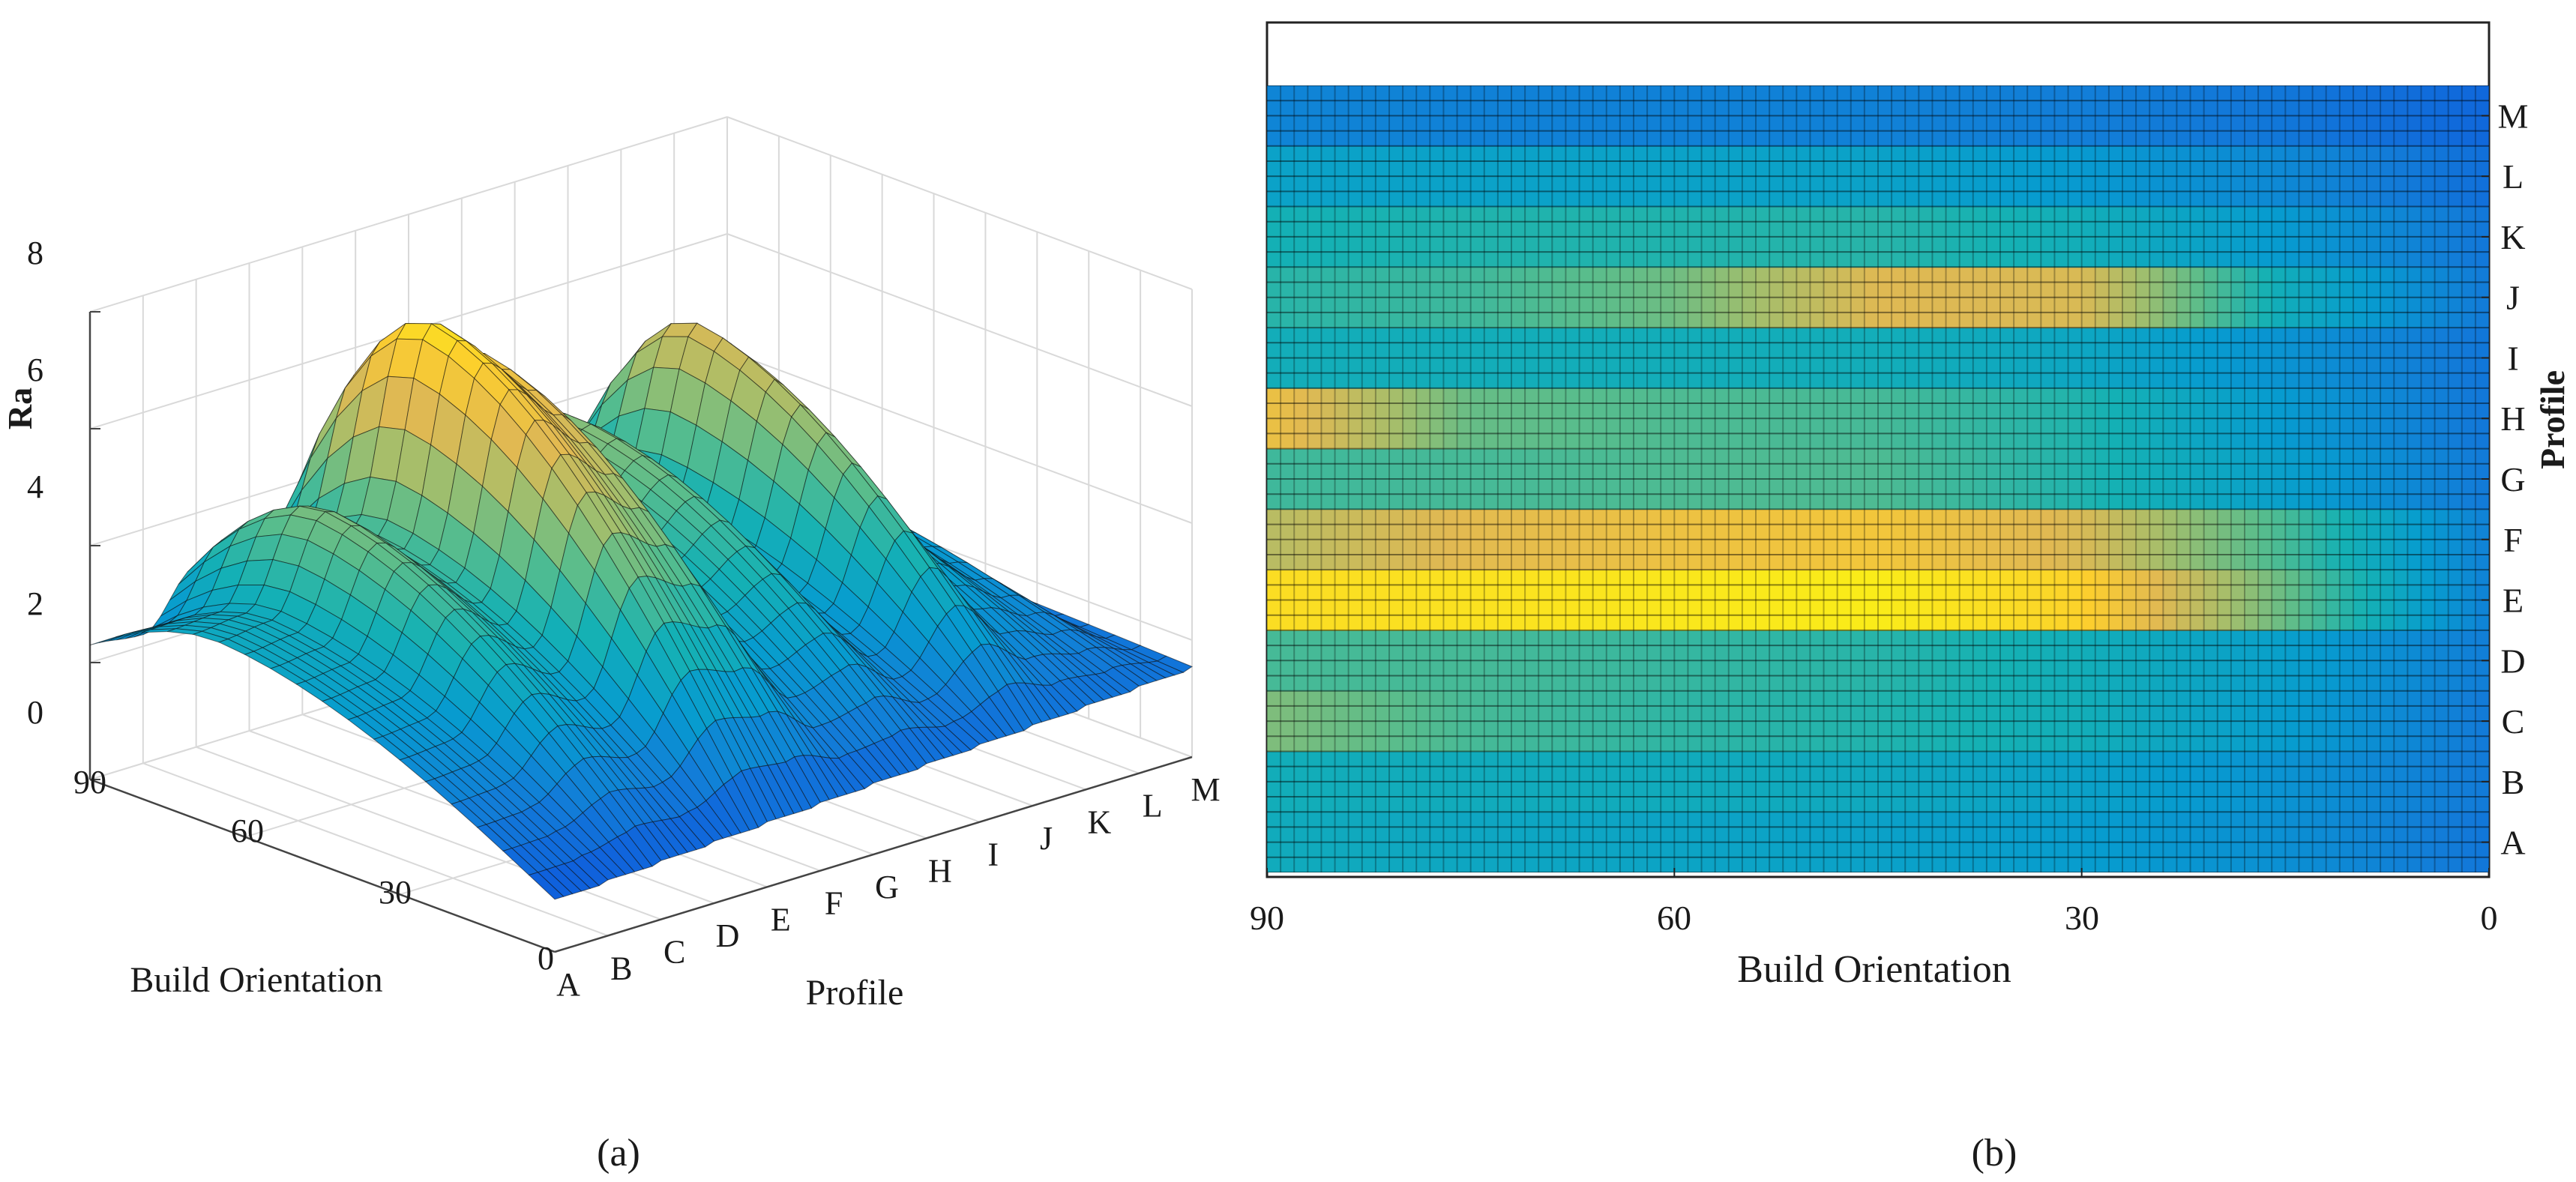  Describe the element at coordinates (1267, 918) in the screenshot. I see `x-tick-label: 90` at that location.